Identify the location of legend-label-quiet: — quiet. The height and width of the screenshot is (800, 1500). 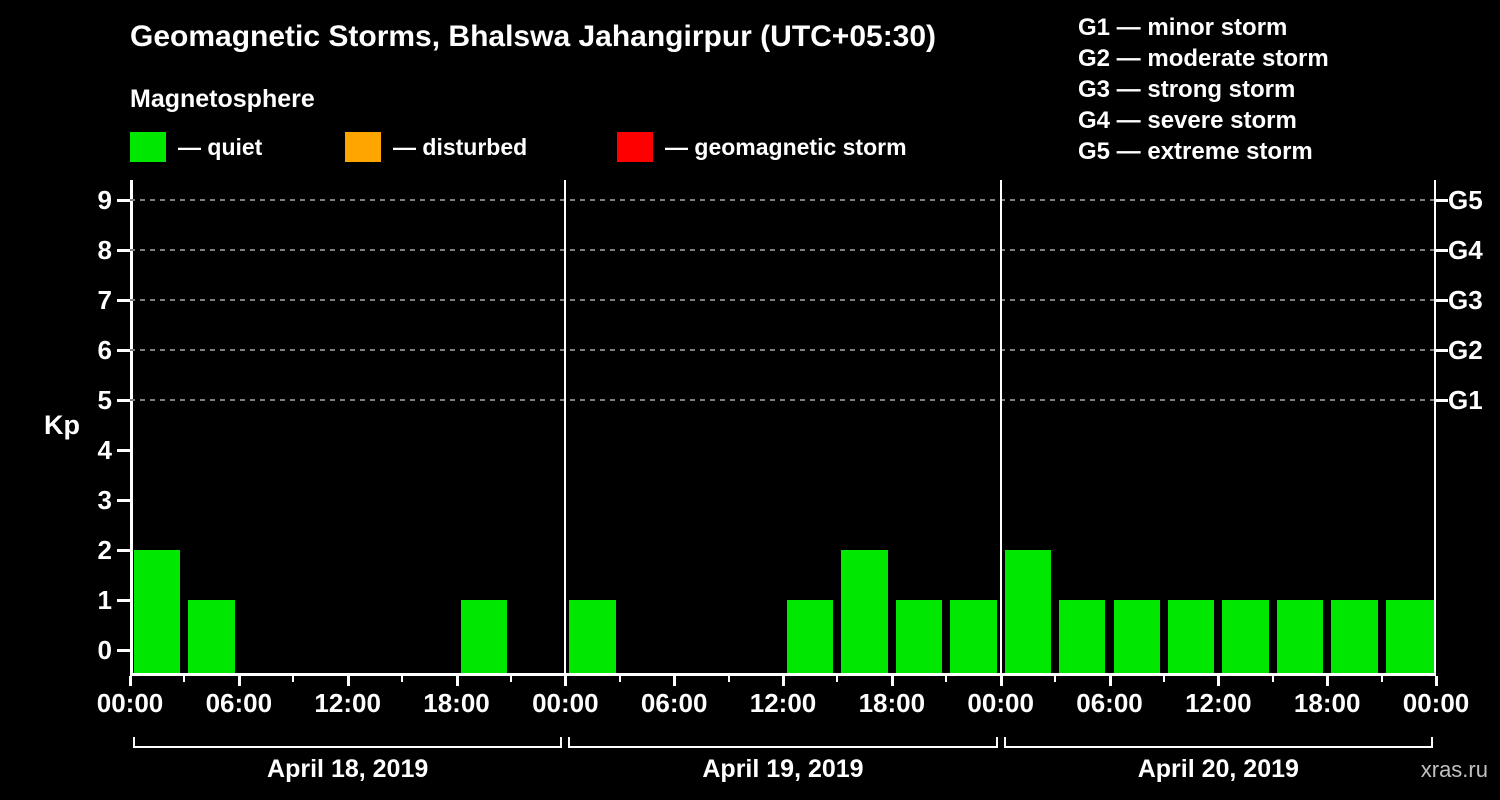
(220, 146).